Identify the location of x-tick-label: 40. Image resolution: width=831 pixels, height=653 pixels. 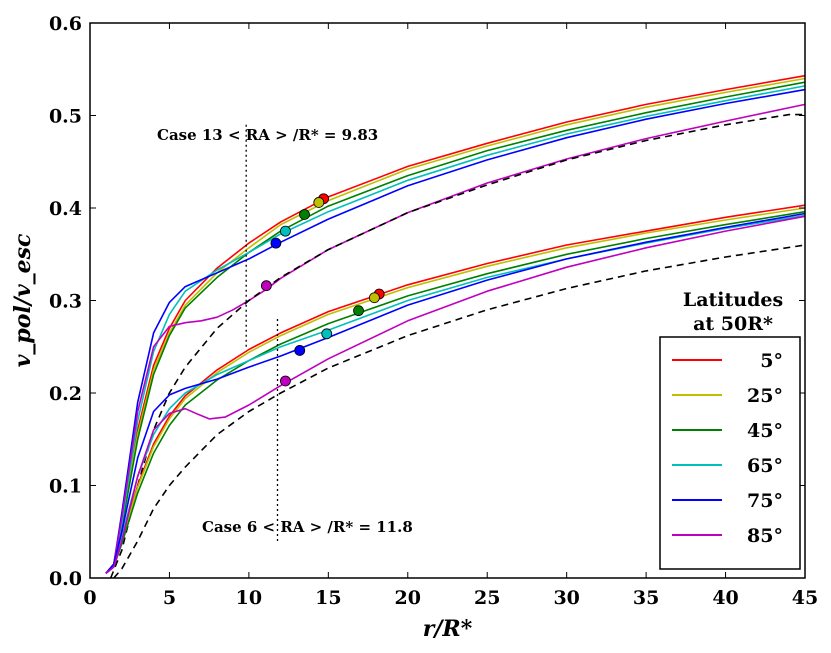
(725, 598).